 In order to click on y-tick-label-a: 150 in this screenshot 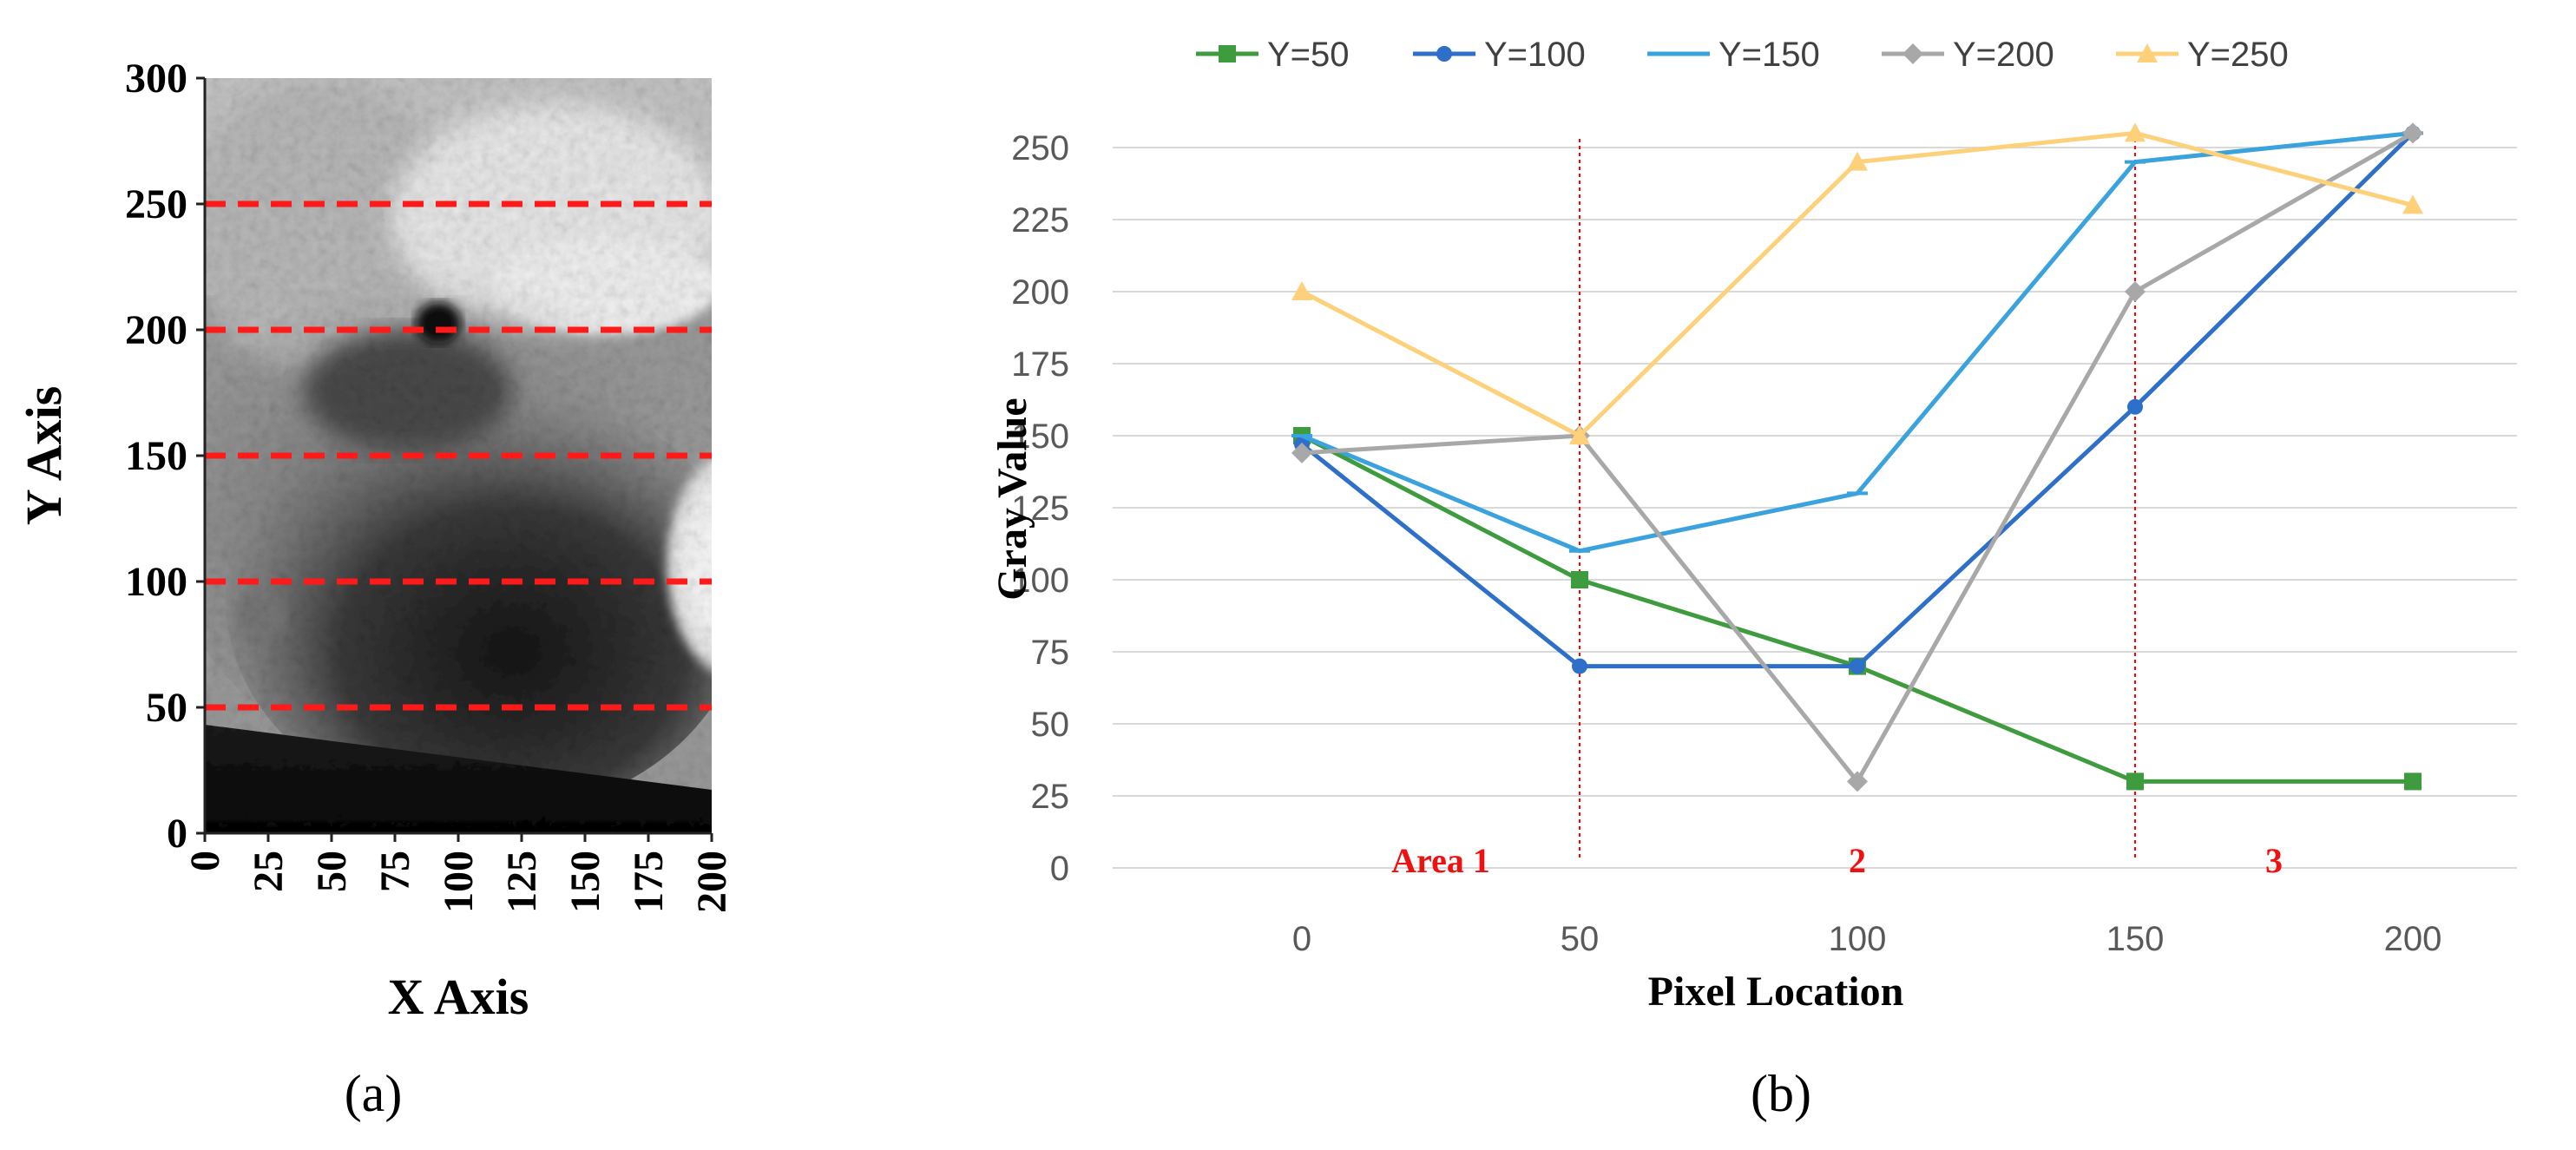, I will do `click(156, 456)`.